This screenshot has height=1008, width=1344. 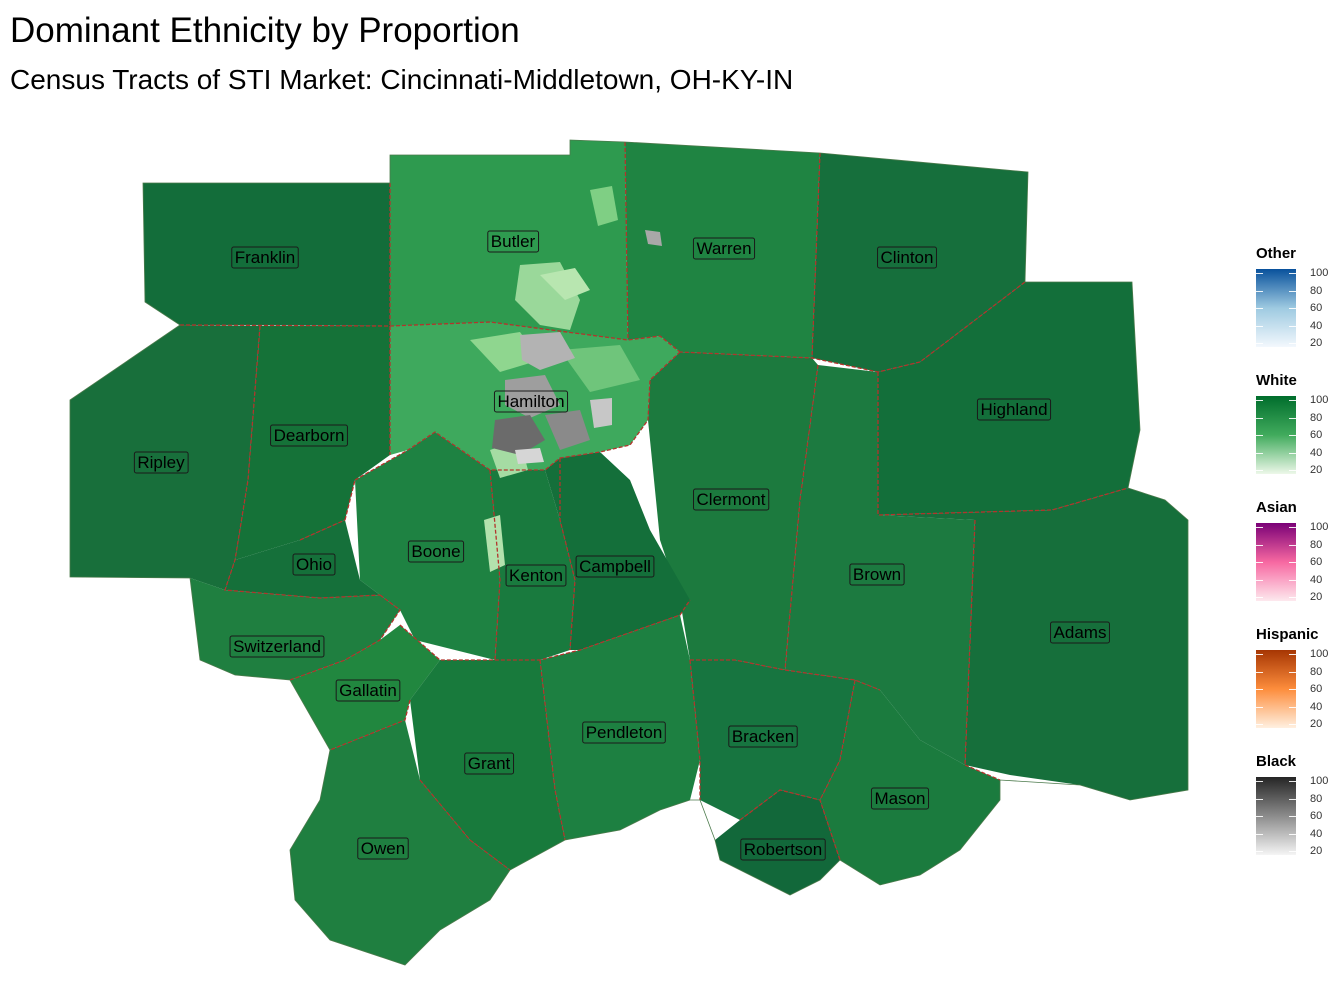 What do you see at coordinates (617, 551) in the screenshot?
I see `county-campbell` at bounding box center [617, 551].